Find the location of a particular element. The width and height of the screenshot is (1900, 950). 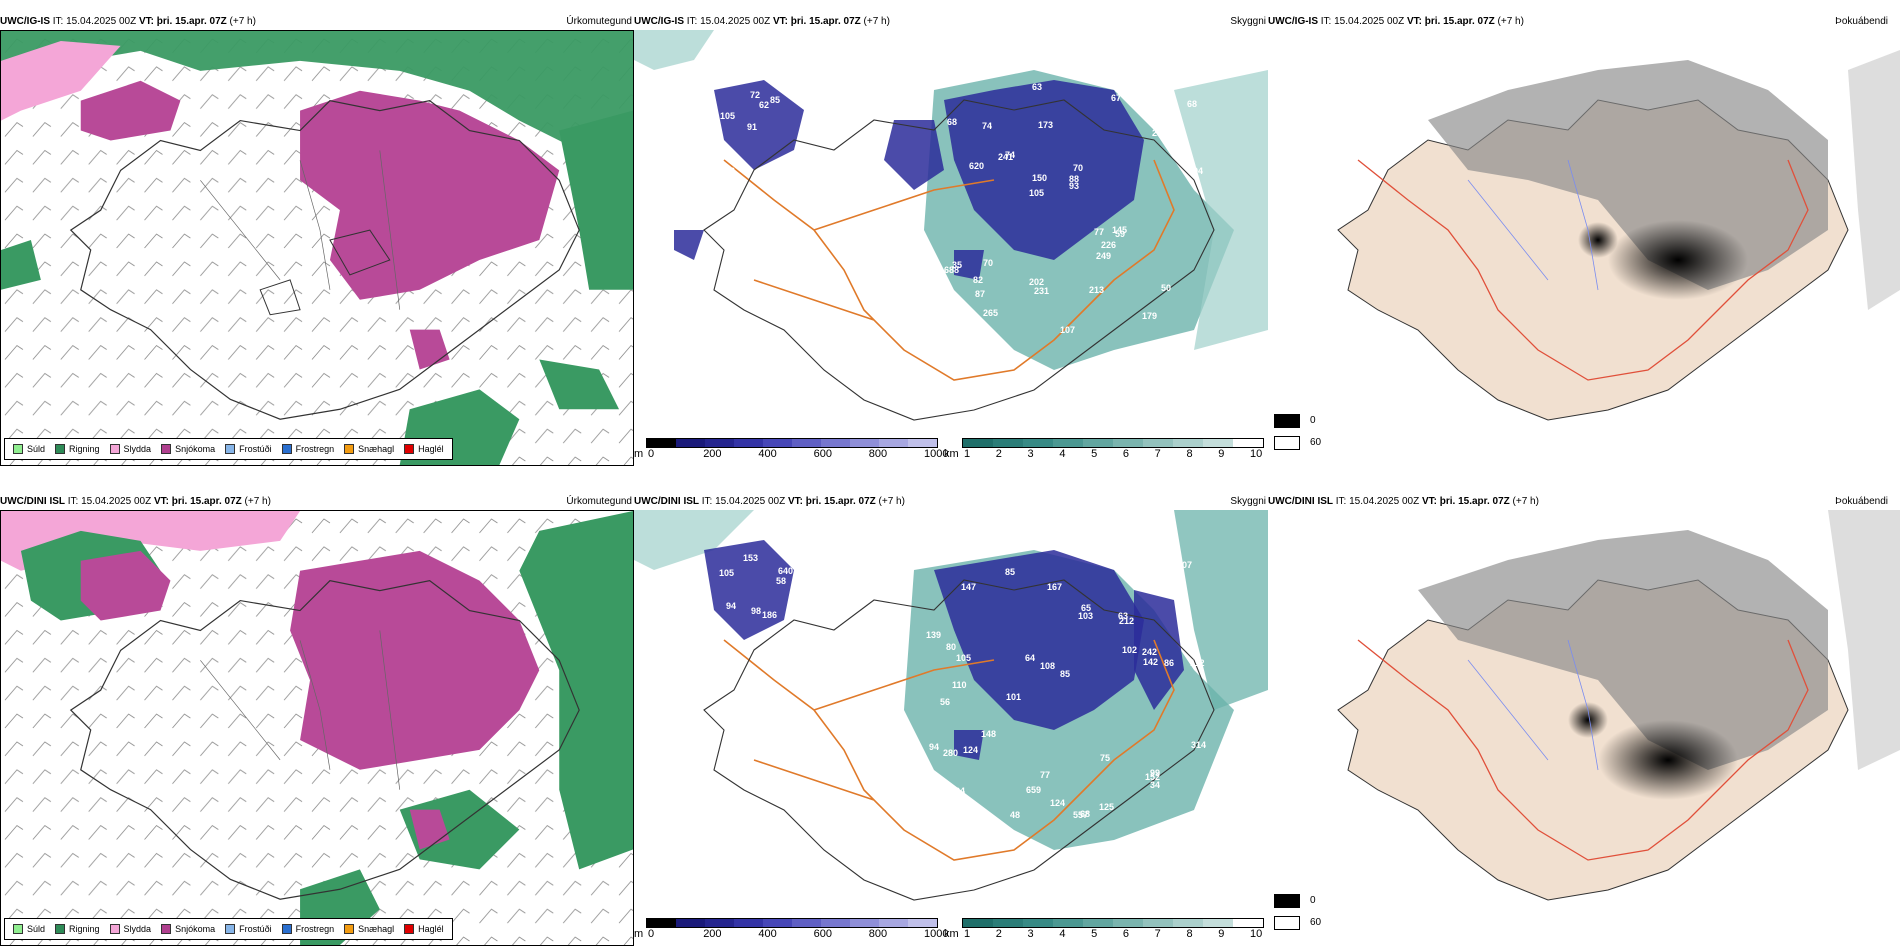

visibility-teal-nw is located at coordinates (694, 540).